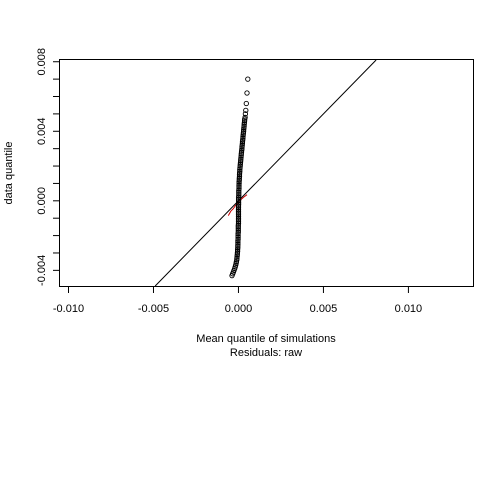 Image resolution: width=504 pixels, height=504 pixels. What do you see at coordinates (153, 309) in the screenshot?
I see `x-tick-label: -0.005` at bounding box center [153, 309].